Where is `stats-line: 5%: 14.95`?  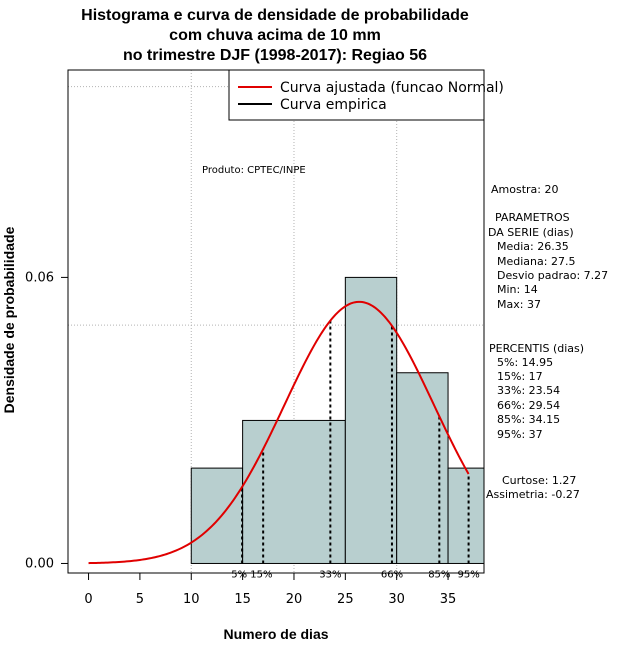
stats-line: 5%: 14.95 is located at coordinates (525, 362).